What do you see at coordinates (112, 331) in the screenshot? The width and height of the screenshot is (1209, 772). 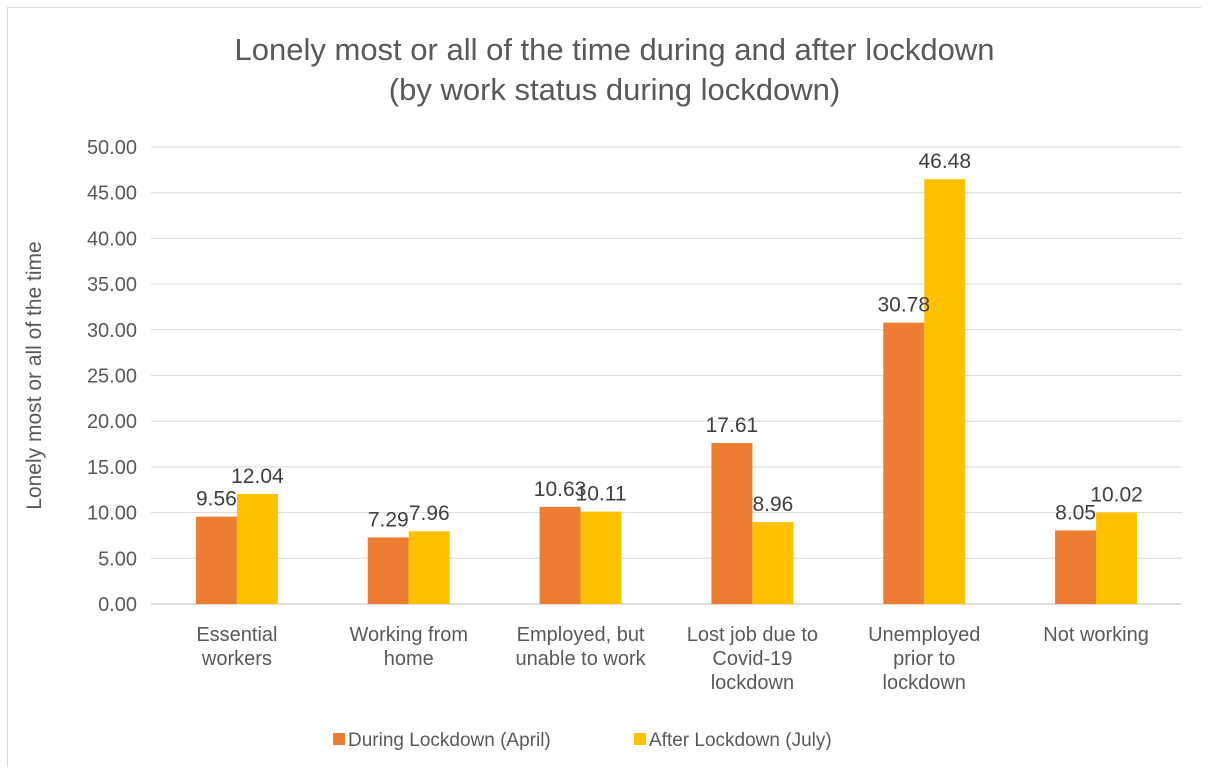 I see `y-tick-label: 30.00` at bounding box center [112, 331].